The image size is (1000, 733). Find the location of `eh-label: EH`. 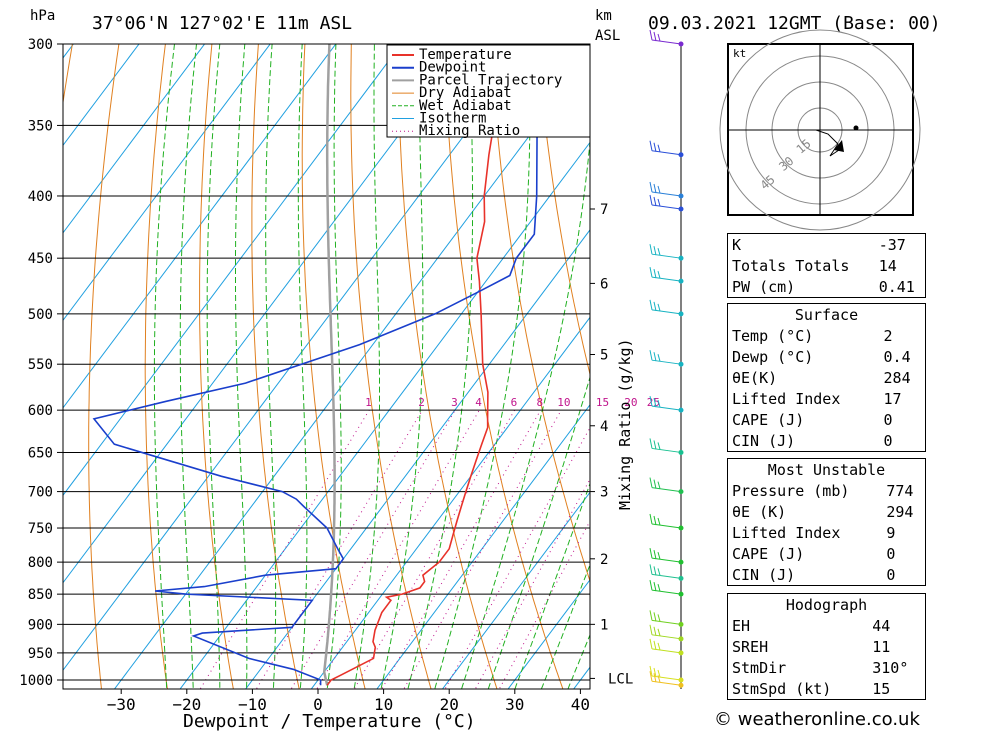

eh-label: EH is located at coordinates (741, 625).